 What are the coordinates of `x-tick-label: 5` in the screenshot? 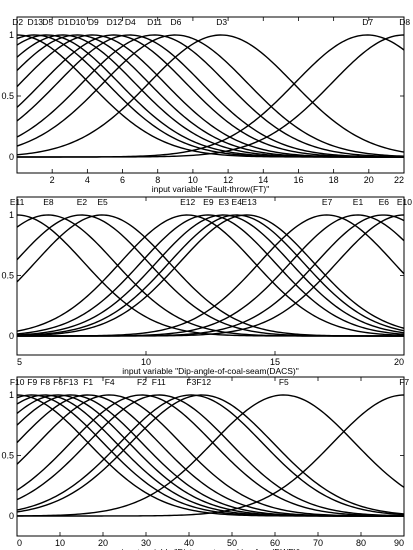 It's located at (19, 362).